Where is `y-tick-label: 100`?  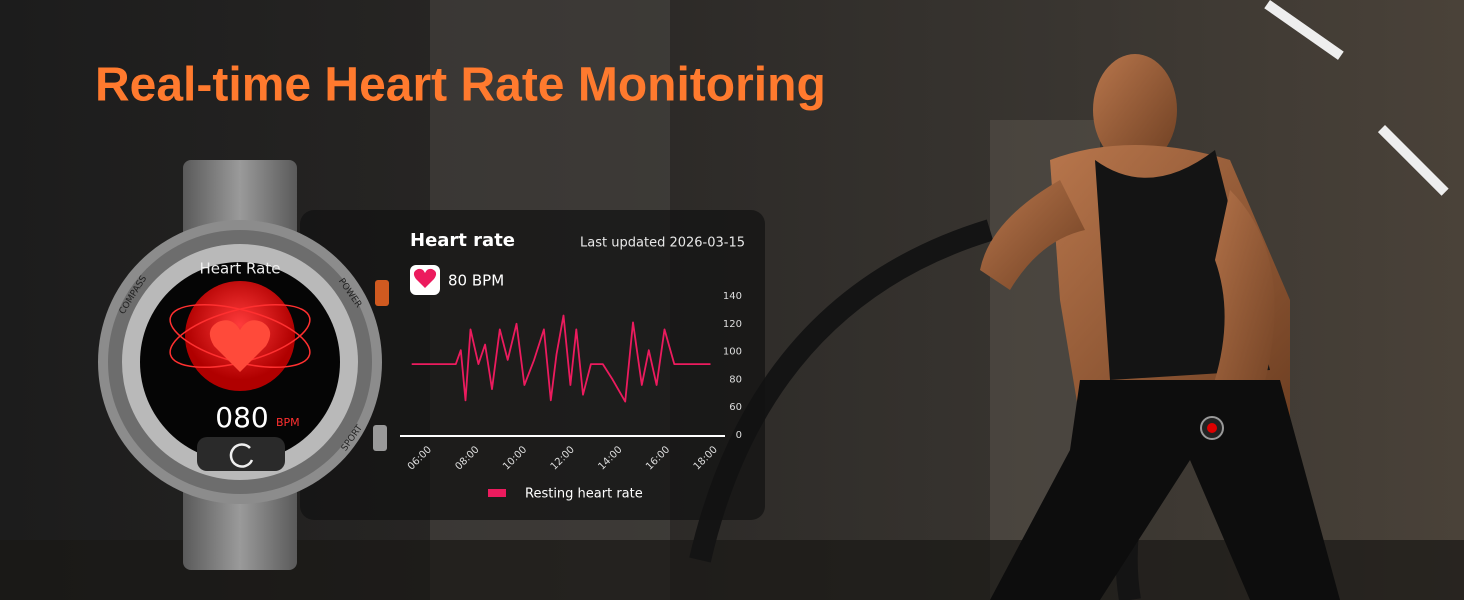 y-tick-label: 100 is located at coordinates (732, 352).